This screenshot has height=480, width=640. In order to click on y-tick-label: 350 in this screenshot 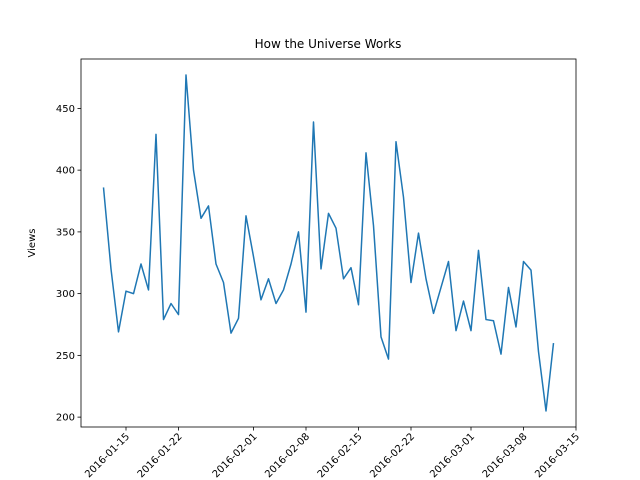, I will do `click(65, 232)`.